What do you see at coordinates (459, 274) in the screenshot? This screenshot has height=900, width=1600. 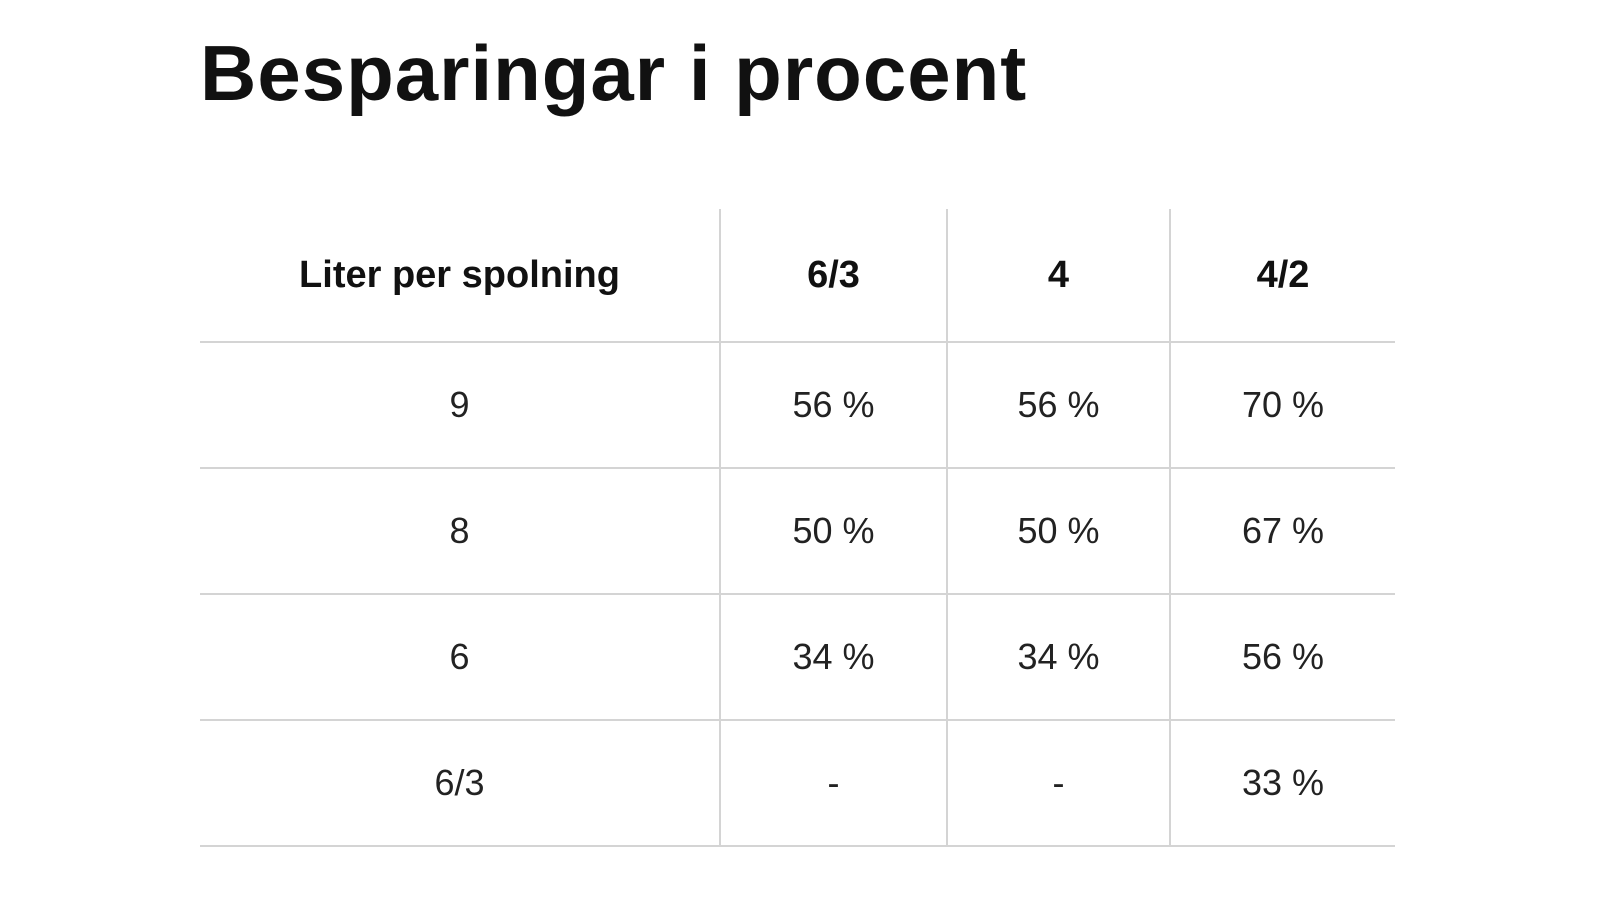 I see `column-header: Liter per spolning` at bounding box center [459, 274].